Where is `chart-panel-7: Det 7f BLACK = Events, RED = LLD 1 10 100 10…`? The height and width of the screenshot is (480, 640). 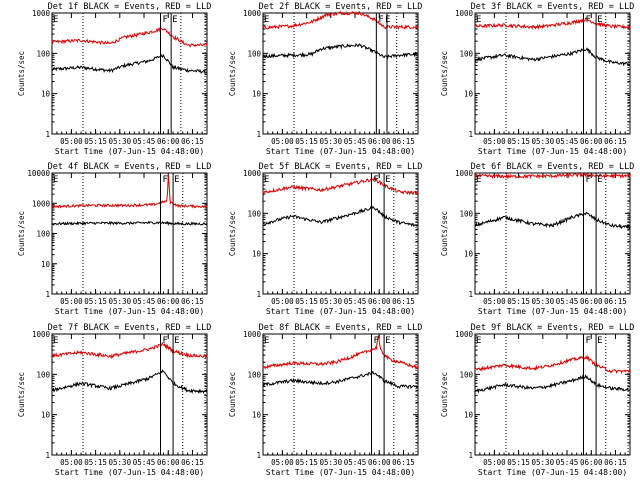
chart-panel-7: Det 7f BLACK = Events, RED = LLD 1 10 100 10… is located at coordinates (114, 400).